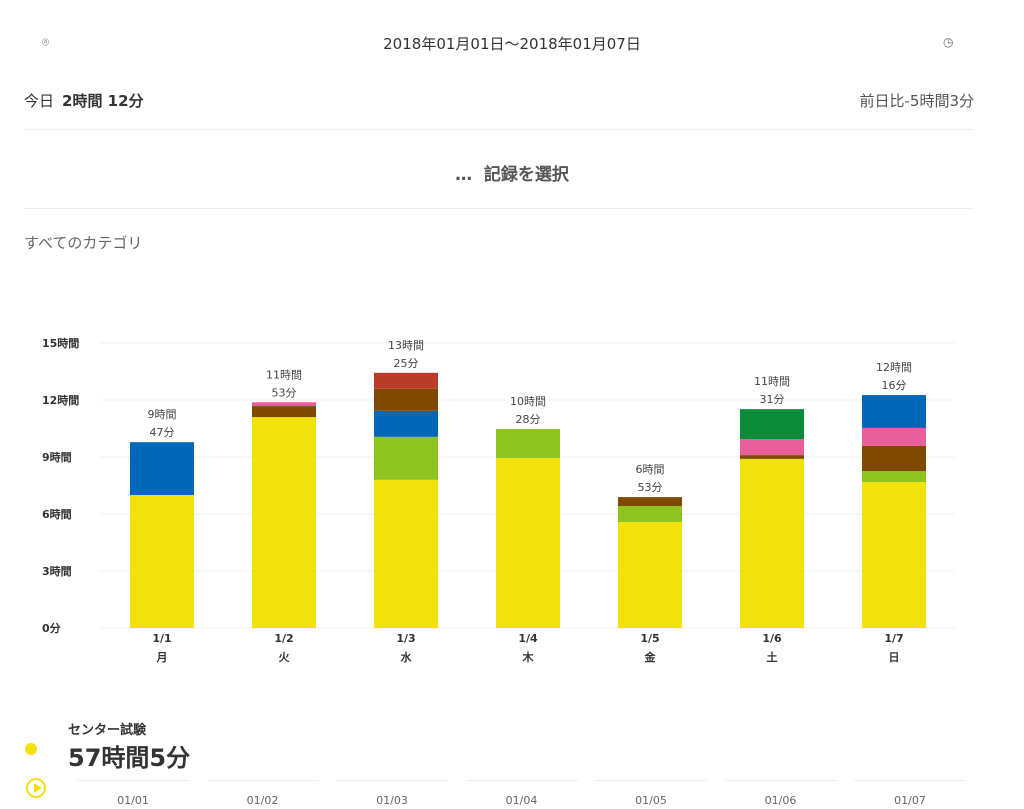  Describe the element at coordinates (780, 800) in the screenshot. I see `timeline-date: 01/06` at that location.